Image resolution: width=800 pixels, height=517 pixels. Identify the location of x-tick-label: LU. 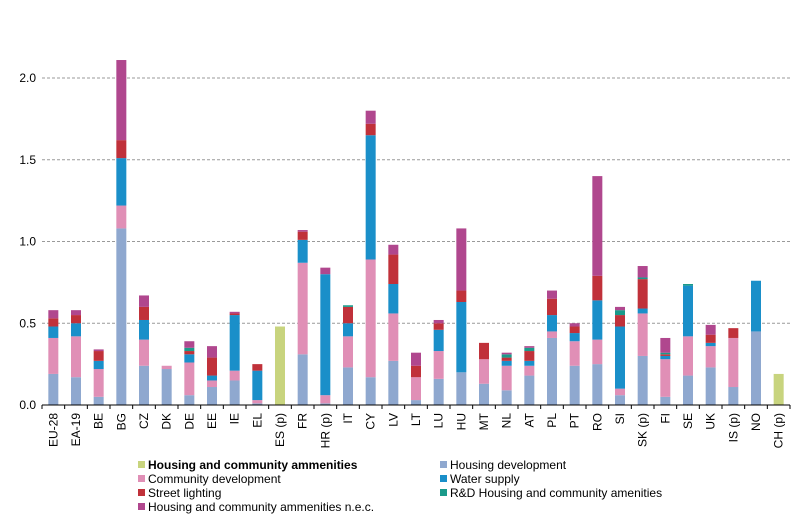
(439, 420).